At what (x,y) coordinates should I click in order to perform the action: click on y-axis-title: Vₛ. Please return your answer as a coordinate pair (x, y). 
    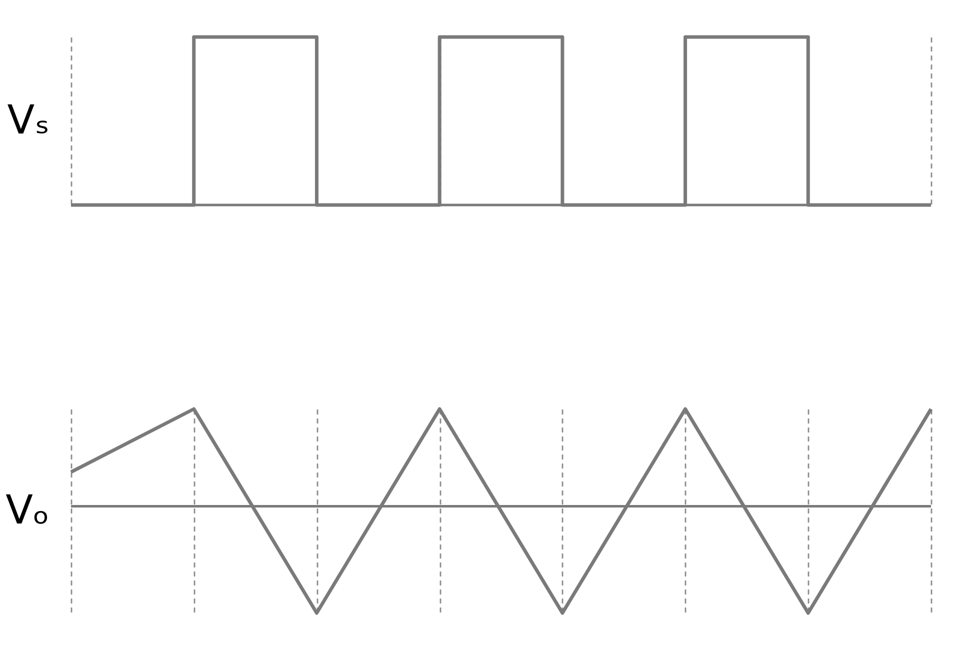
    Looking at the image, I should click on (28, 121).